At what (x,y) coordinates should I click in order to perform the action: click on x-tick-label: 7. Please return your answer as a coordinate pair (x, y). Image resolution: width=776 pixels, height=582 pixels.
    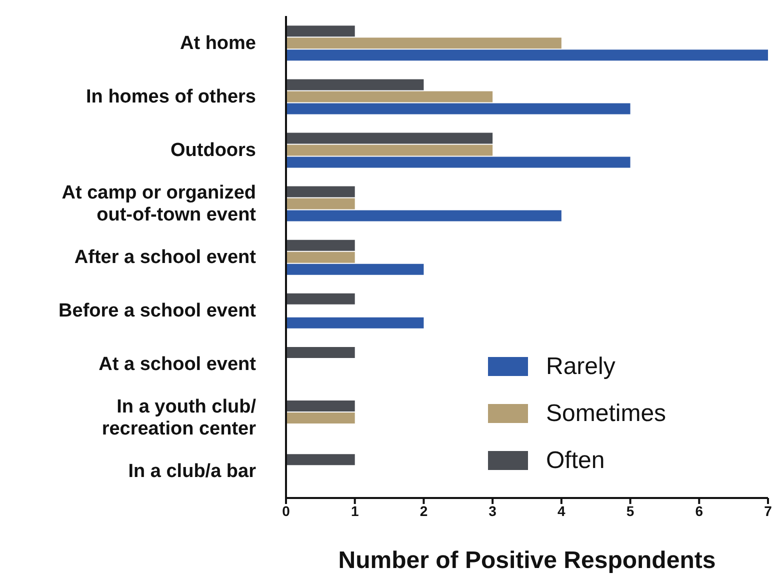
    Looking at the image, I should click on (768, 510).